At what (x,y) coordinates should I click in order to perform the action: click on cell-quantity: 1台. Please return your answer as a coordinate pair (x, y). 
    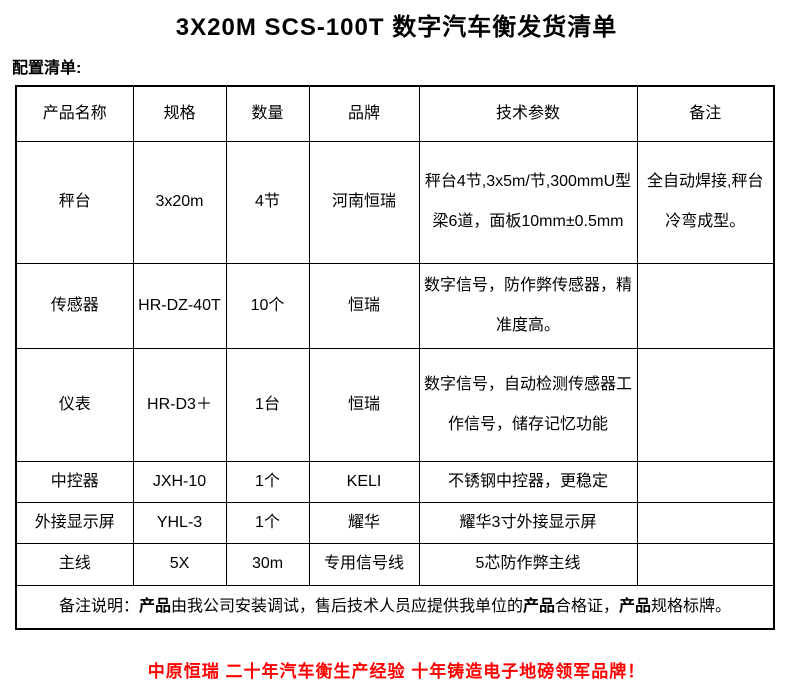
    Looking at the image, I should click on (267, 404).